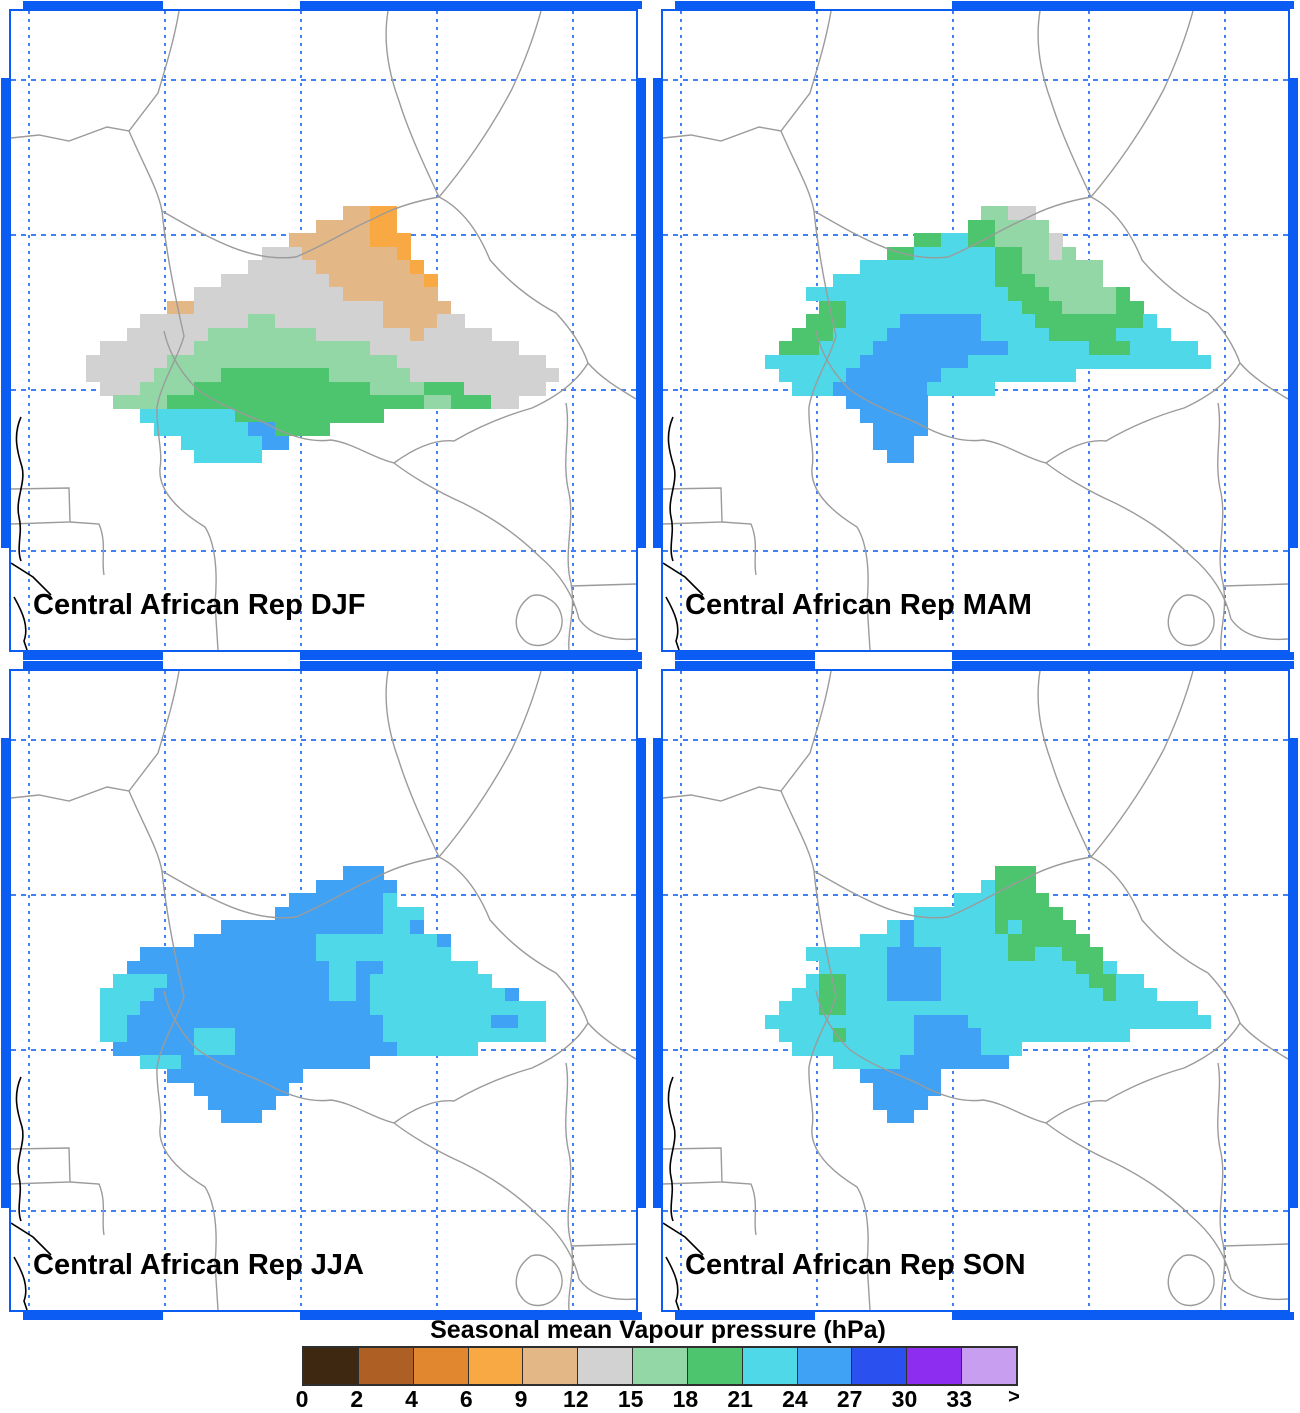  What do you see at coordinates (658, 1330) in the screenshot?
I see `colorbar-title: Seasonal mean Vapour pressure (hPa)` at bounding box center [658, 1330].